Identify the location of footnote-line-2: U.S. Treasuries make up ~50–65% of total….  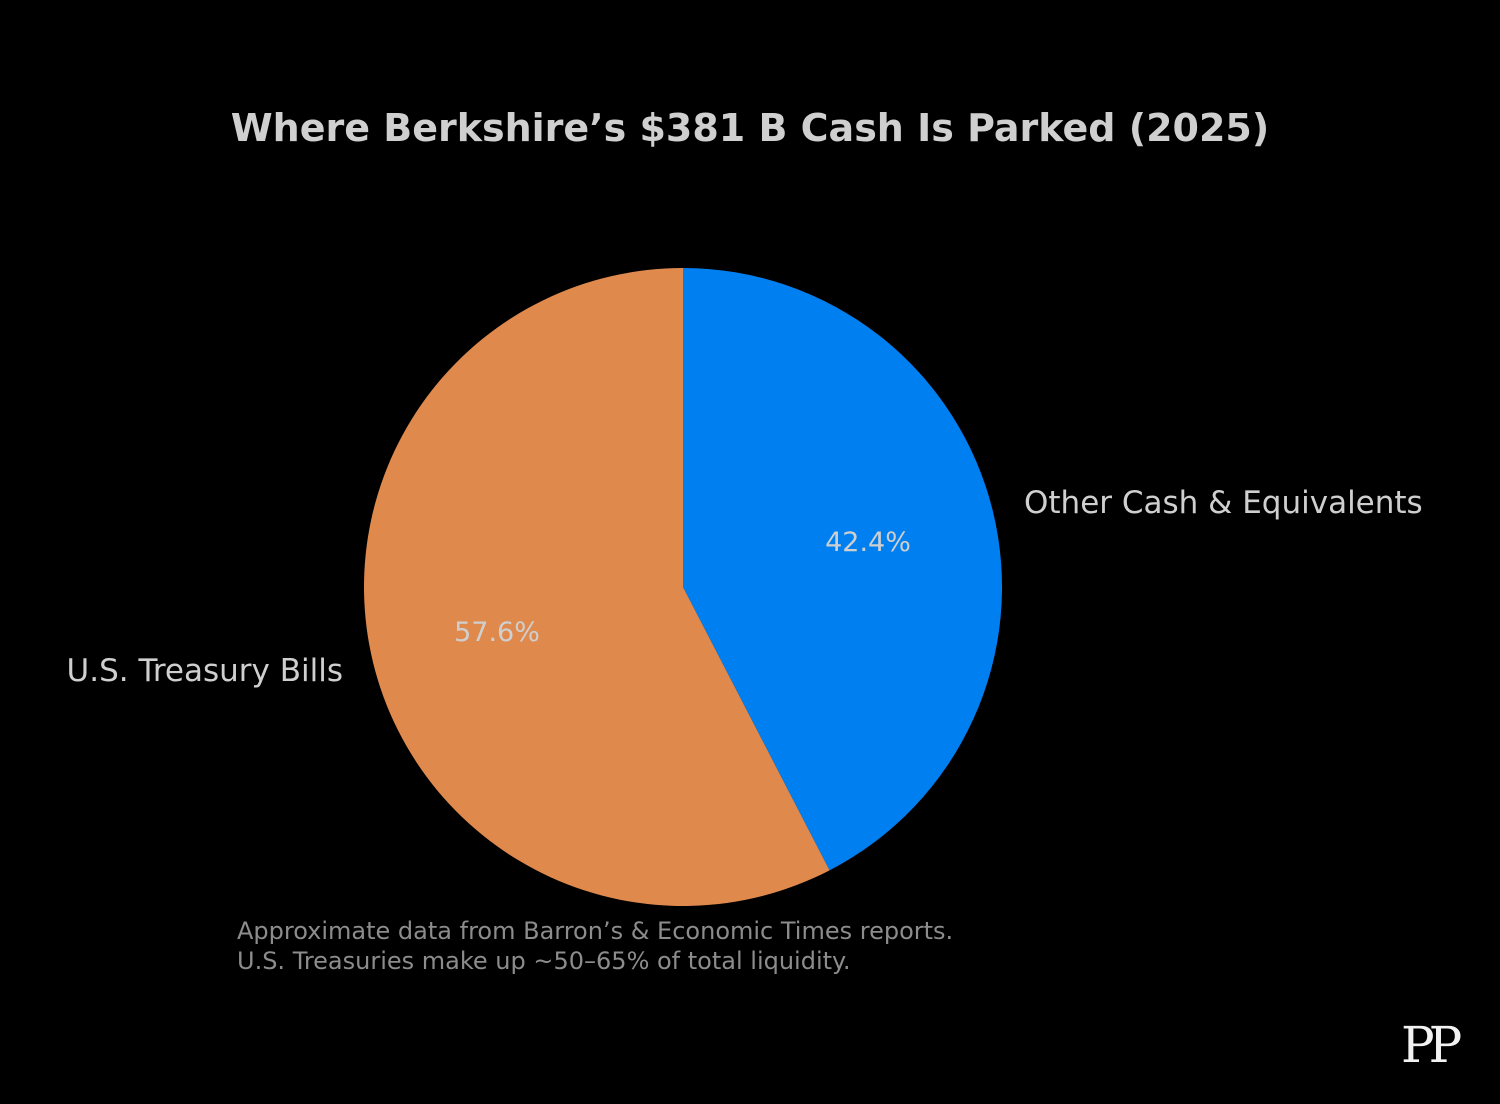
(544, 961).